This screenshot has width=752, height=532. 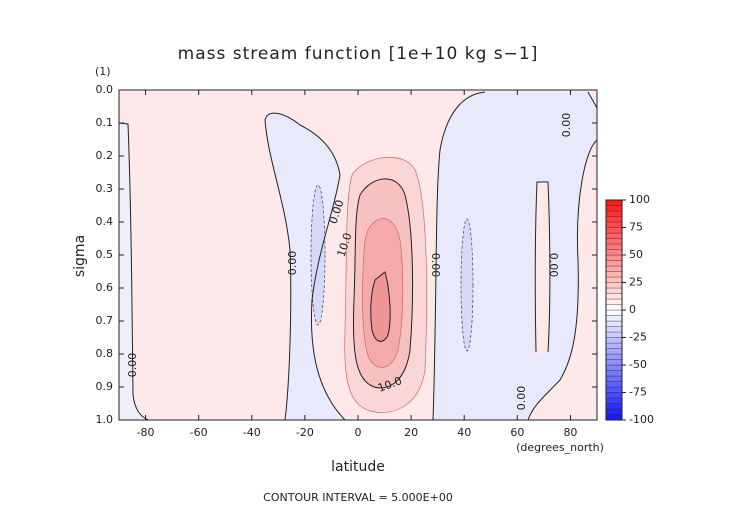 I want to click on y-tick-label: 0.7, so click(x=105, y=320).